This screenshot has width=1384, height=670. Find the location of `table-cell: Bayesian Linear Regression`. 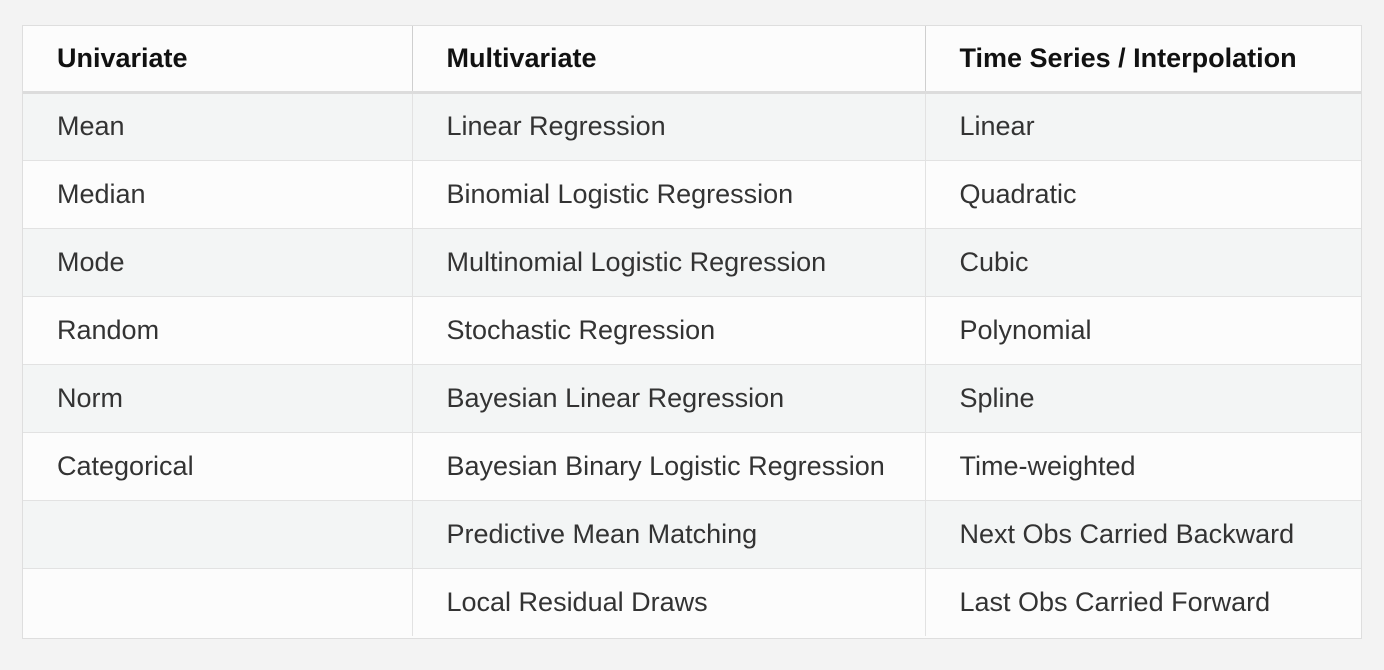

table-cell: Bayesian Linear Regression is located at coordinates (668, 397).